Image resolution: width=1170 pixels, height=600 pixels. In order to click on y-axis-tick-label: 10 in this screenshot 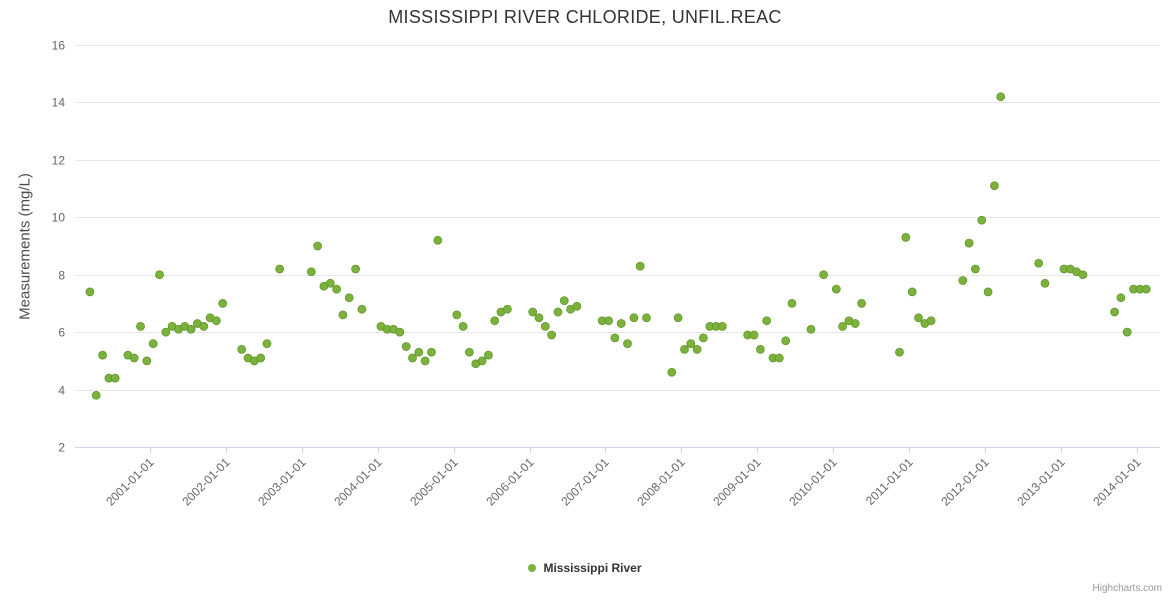, I will do `click(59, 218)`.